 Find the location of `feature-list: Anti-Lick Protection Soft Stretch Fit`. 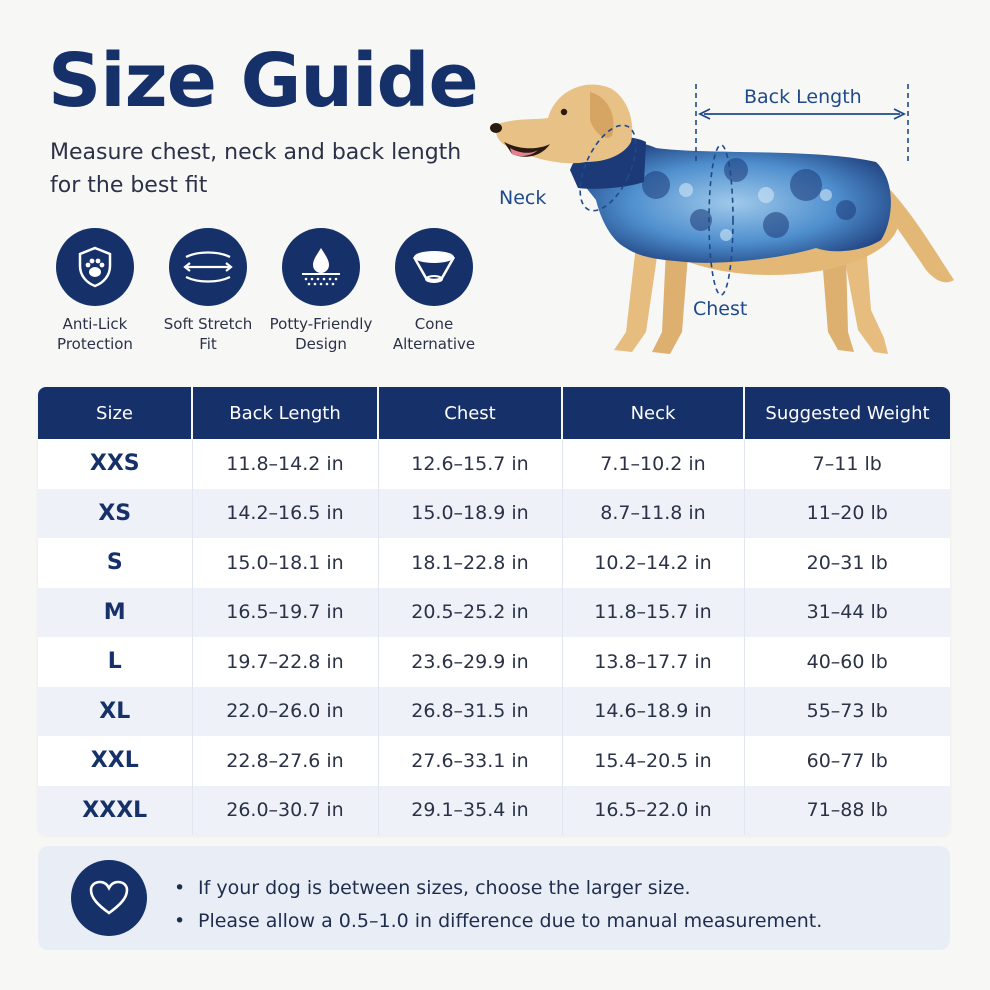

feature-list: Anti-Lick Protection Soft Stretch Fit is located at coordinates (265, 293).